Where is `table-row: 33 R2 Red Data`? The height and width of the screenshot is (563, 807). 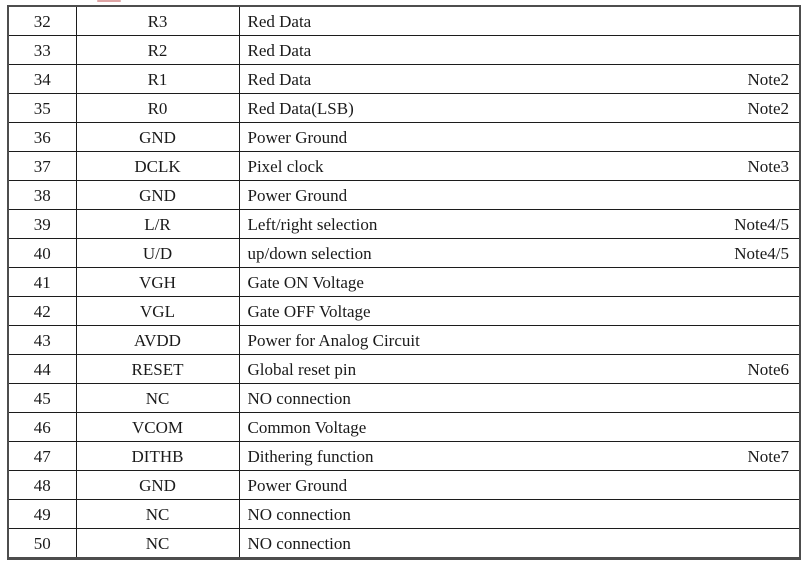
table-row: 33 R2 Red Data is located at coordinates (404, 50).